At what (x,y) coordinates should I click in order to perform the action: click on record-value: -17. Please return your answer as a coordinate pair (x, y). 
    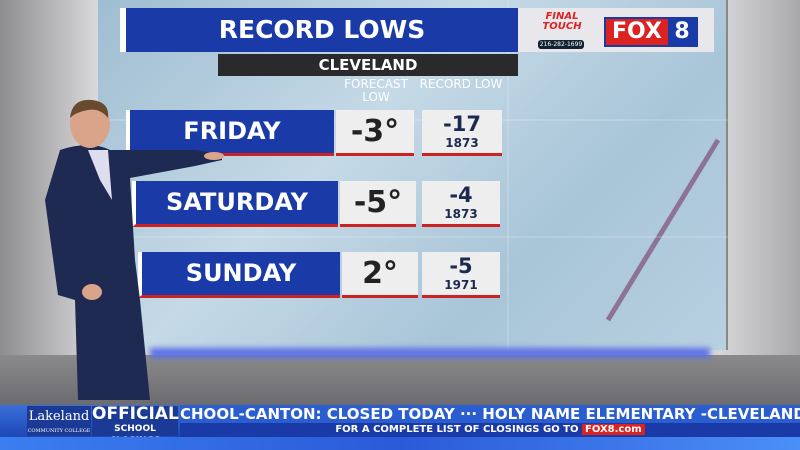
    Looking at the image, I should click on (462, 124).